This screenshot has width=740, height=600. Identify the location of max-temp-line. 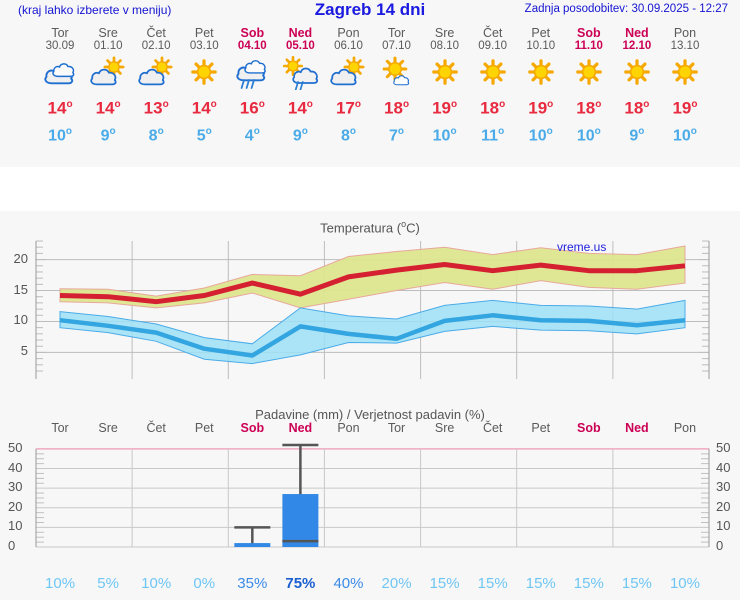
(372, 283).